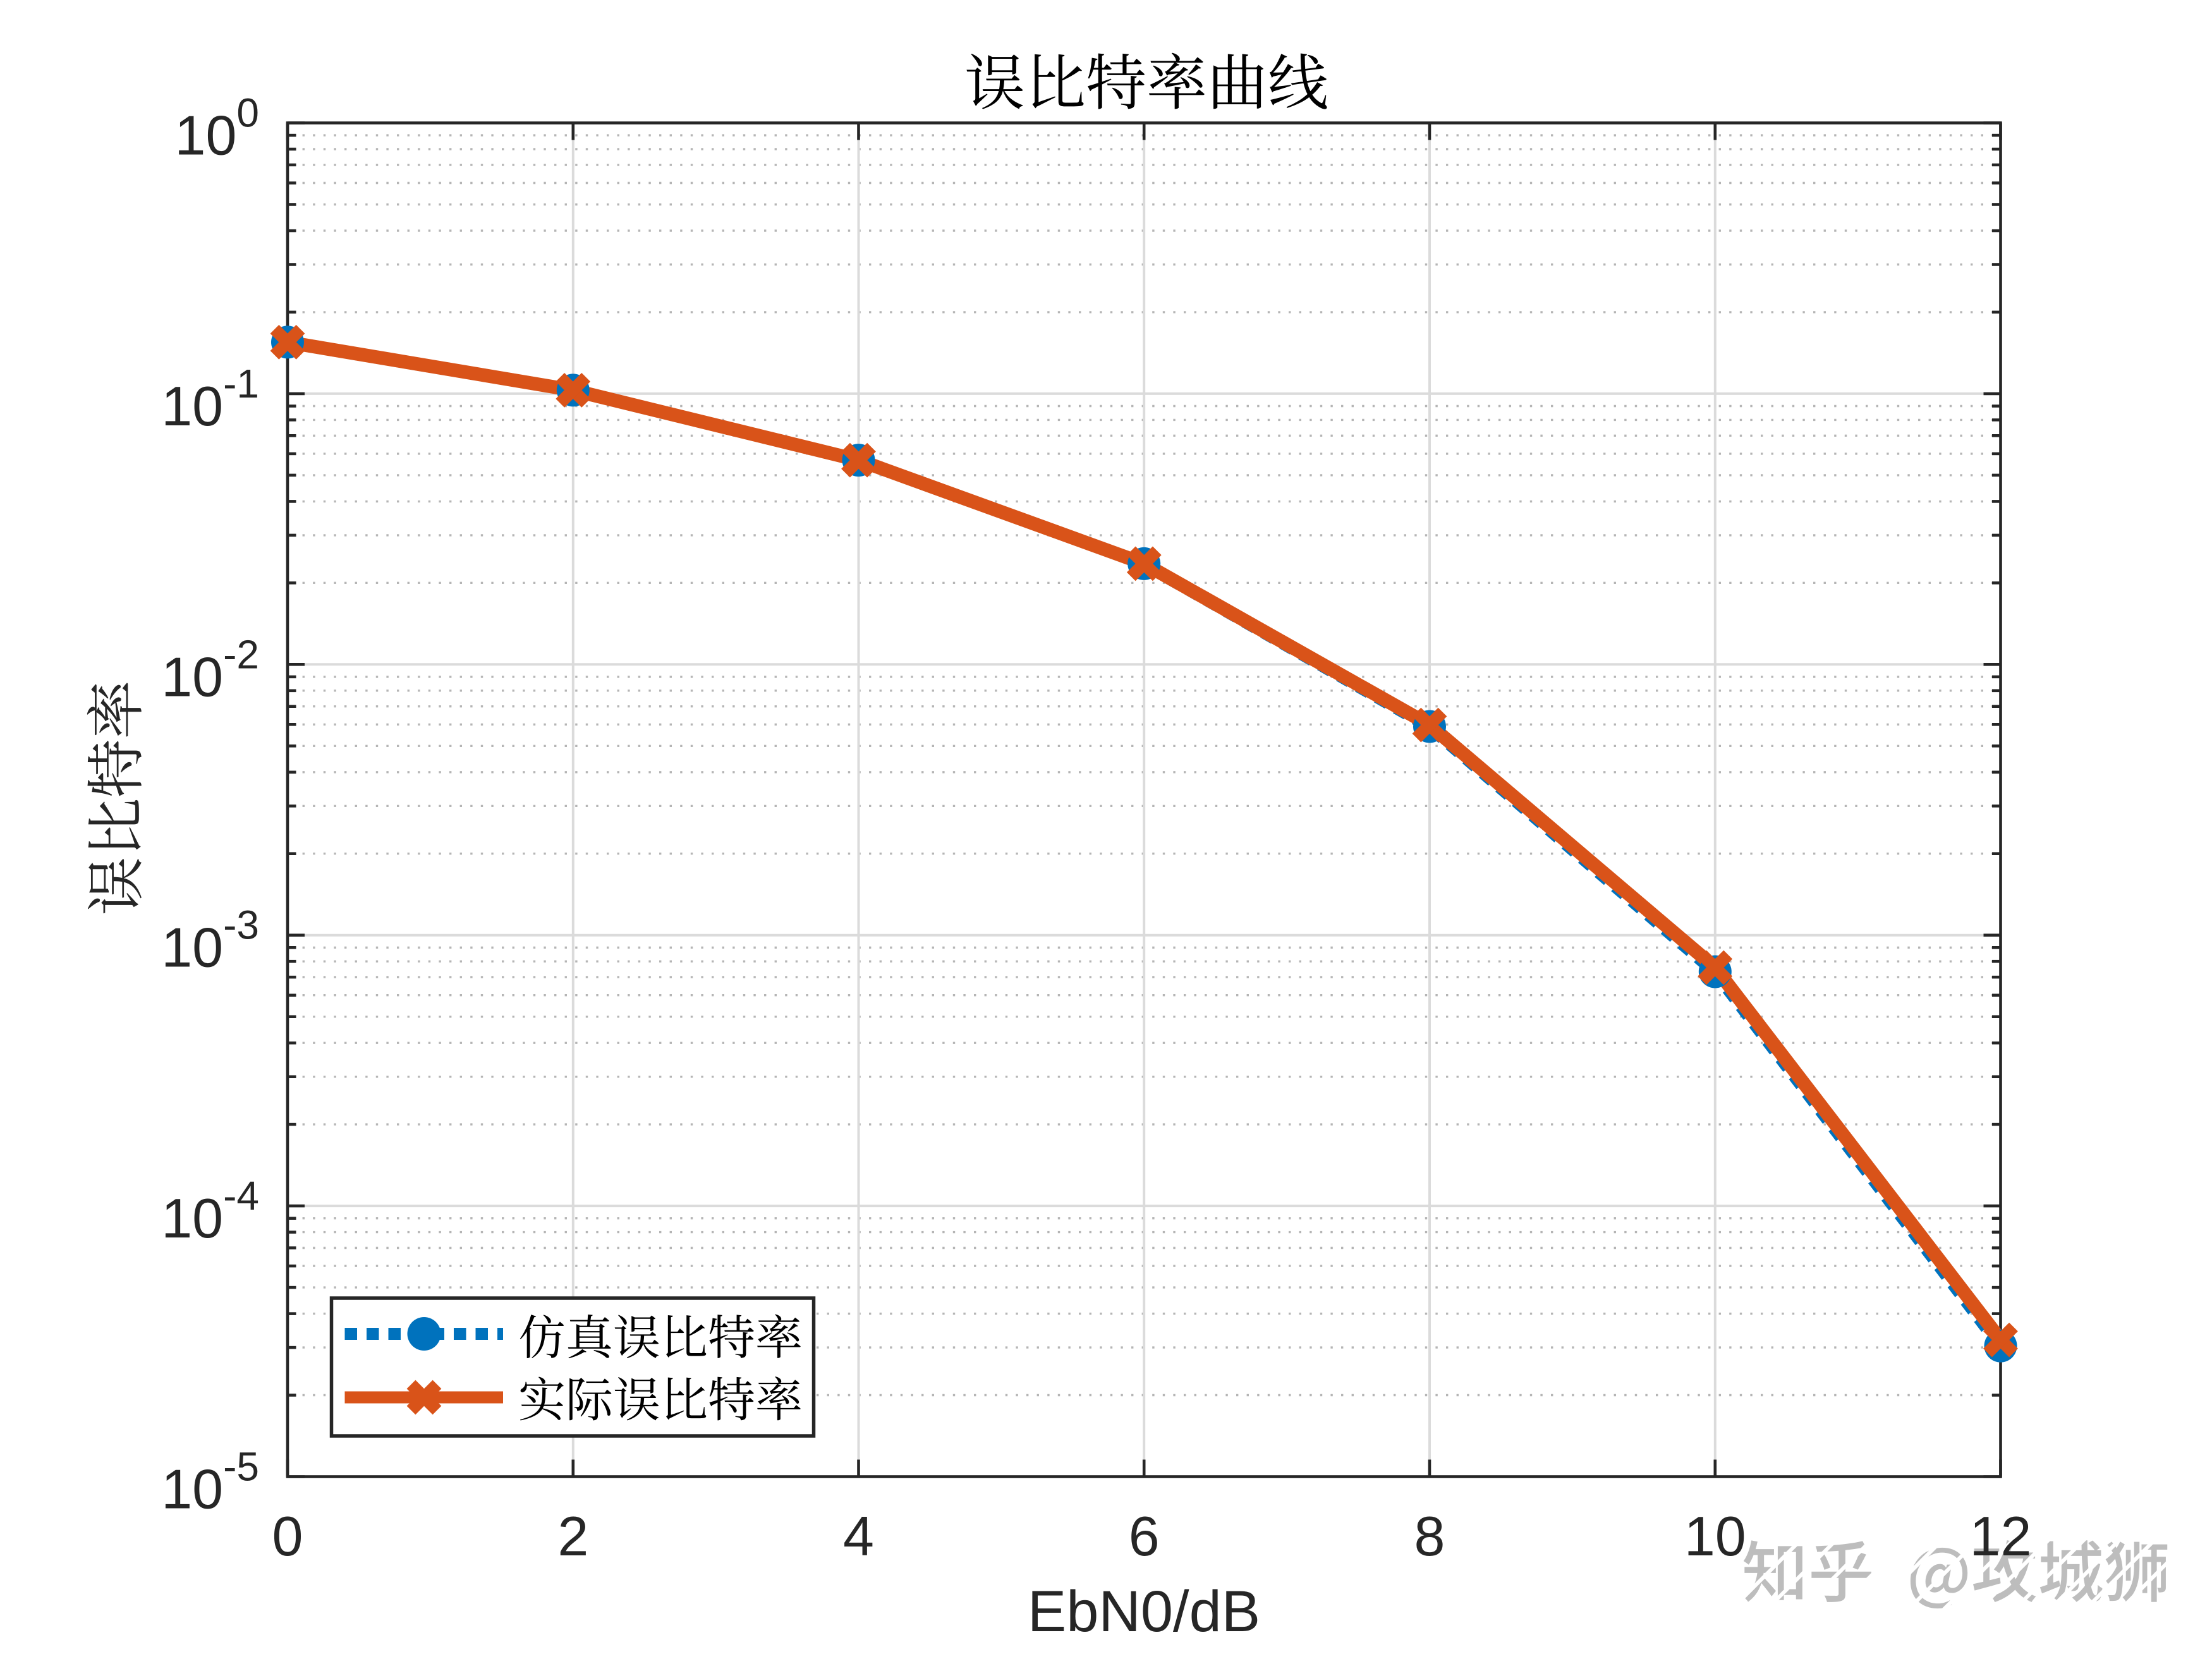 This screenshot has height=1659, width=2212. What do you see at coordinates (287, 1536) in the screenshot?
I see `svg-text: 0` at bounding box center [287, 1536].